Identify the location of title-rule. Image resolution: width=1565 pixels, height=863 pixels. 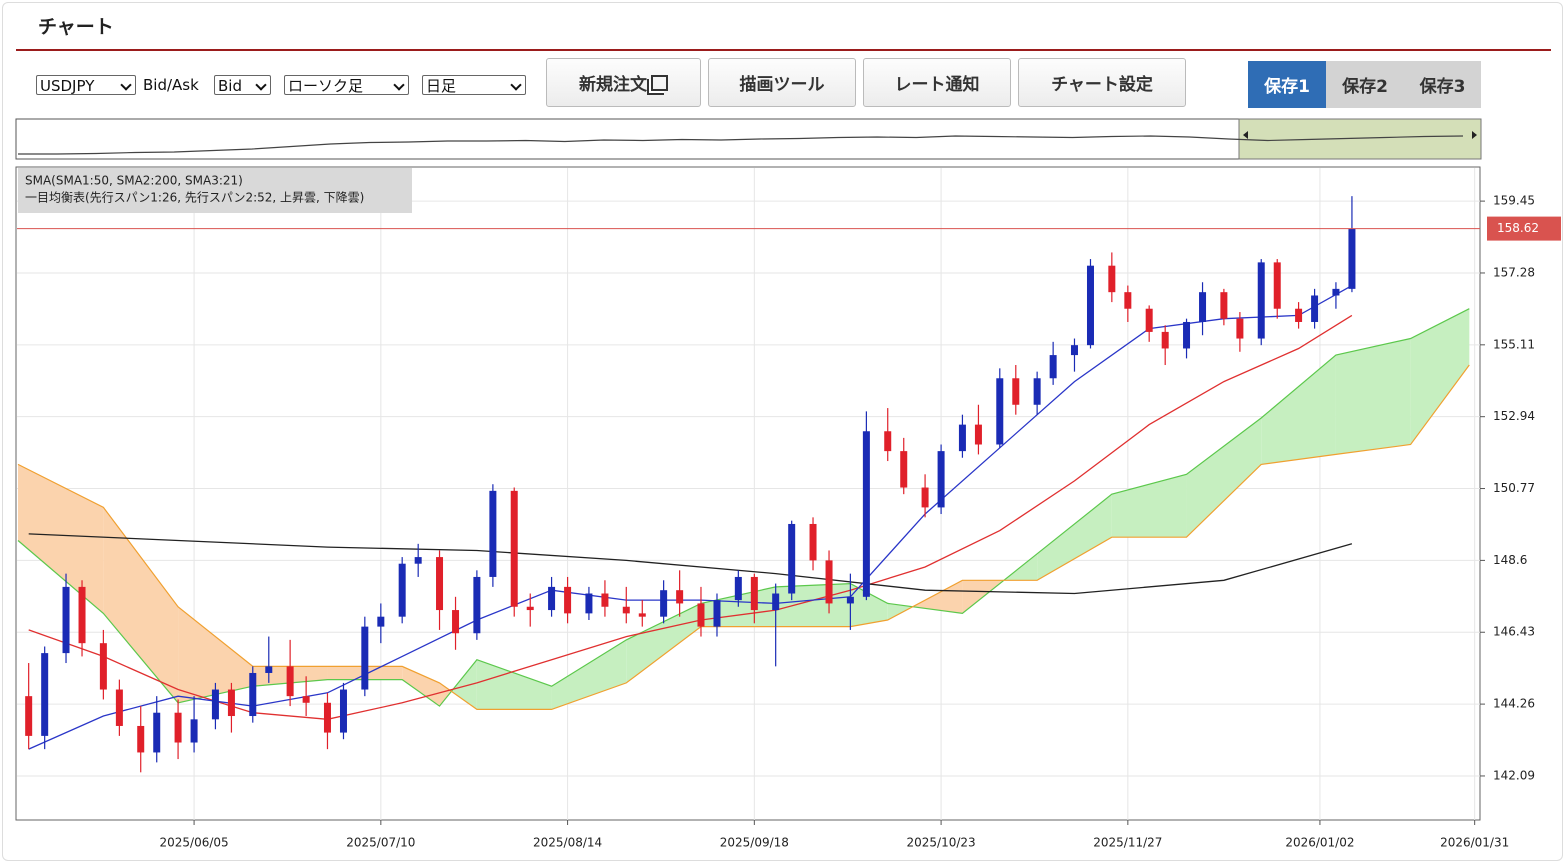
(783, 50).